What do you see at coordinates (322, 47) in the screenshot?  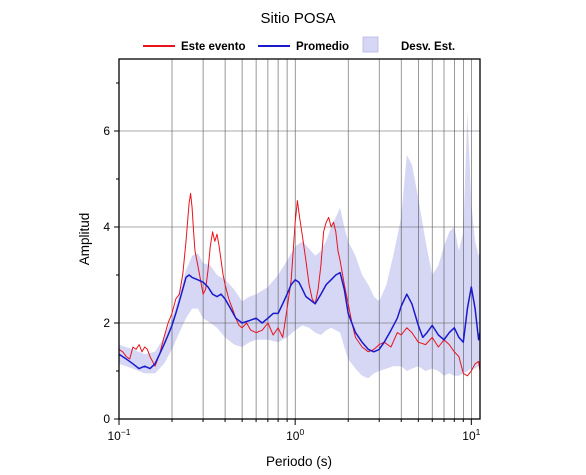 I see `legend-label-promedio: Promedio` at bounding box center [322, 47].